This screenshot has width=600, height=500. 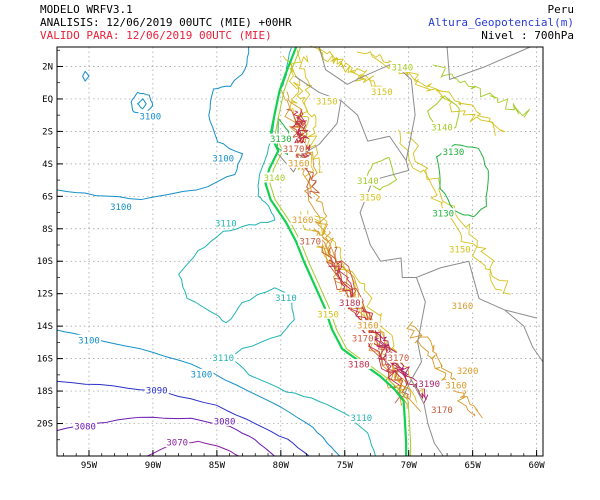 I want to click on y-tick-label: 2S, so click(x=47, y=132).